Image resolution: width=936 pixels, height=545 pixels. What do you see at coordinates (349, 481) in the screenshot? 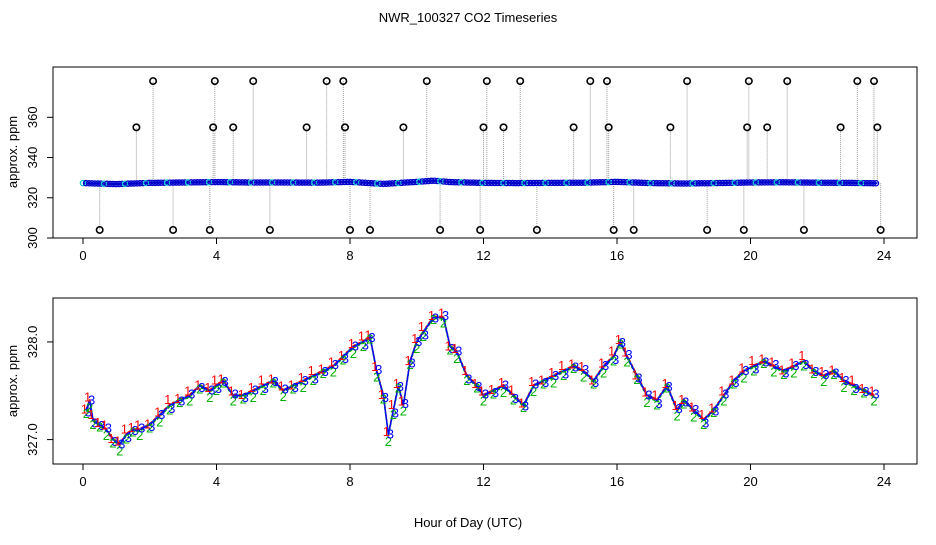
I see `x-tick-label: 8` at bounding box center [349, 481].